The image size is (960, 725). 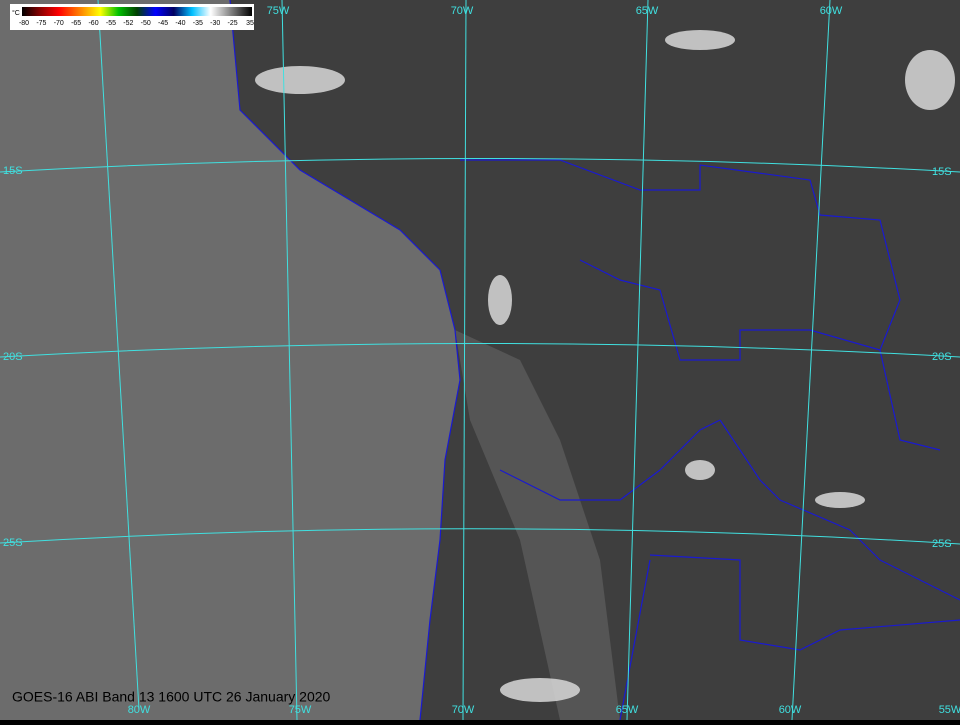 What do you see at coordinates (93, 23) in the screenshot?
I see `colorbar-label: -60` at bounding box center [93, 23].